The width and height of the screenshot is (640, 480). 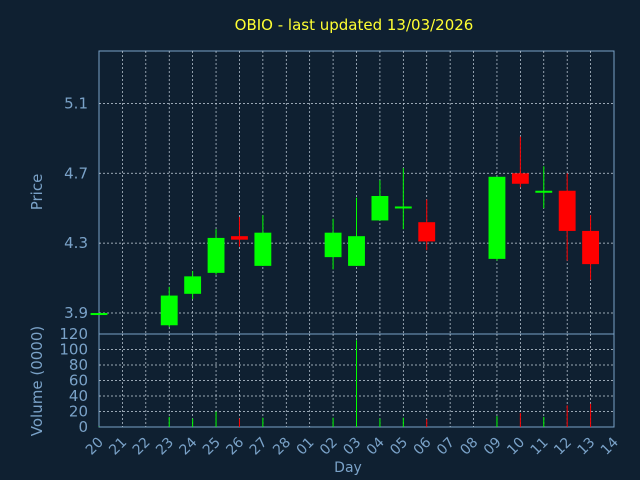 What do you see at coordinates (399, 447) in the screenshot?
I see `day-tick-label: 05` at bounding box center [399, 447].